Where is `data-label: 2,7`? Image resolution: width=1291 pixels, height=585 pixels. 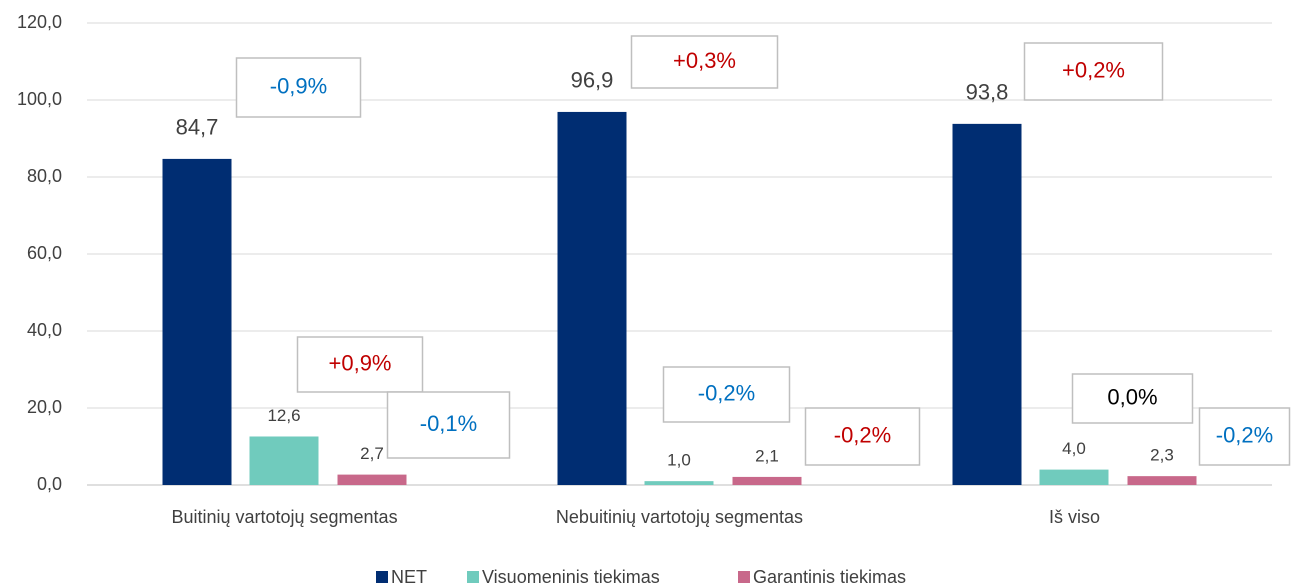 data-label: 2,7 is located at coordinates (372, 453).